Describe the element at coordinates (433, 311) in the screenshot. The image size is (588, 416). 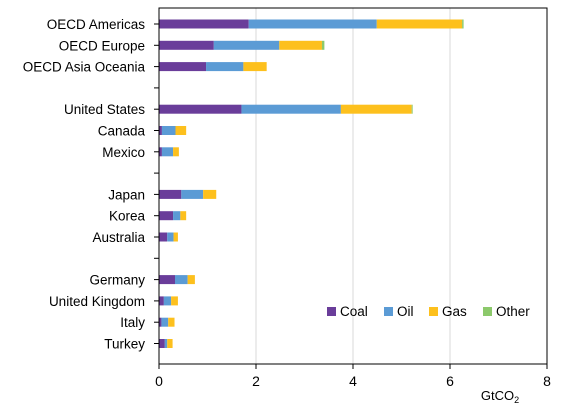
I see `legend-swatch-gas` at that location.